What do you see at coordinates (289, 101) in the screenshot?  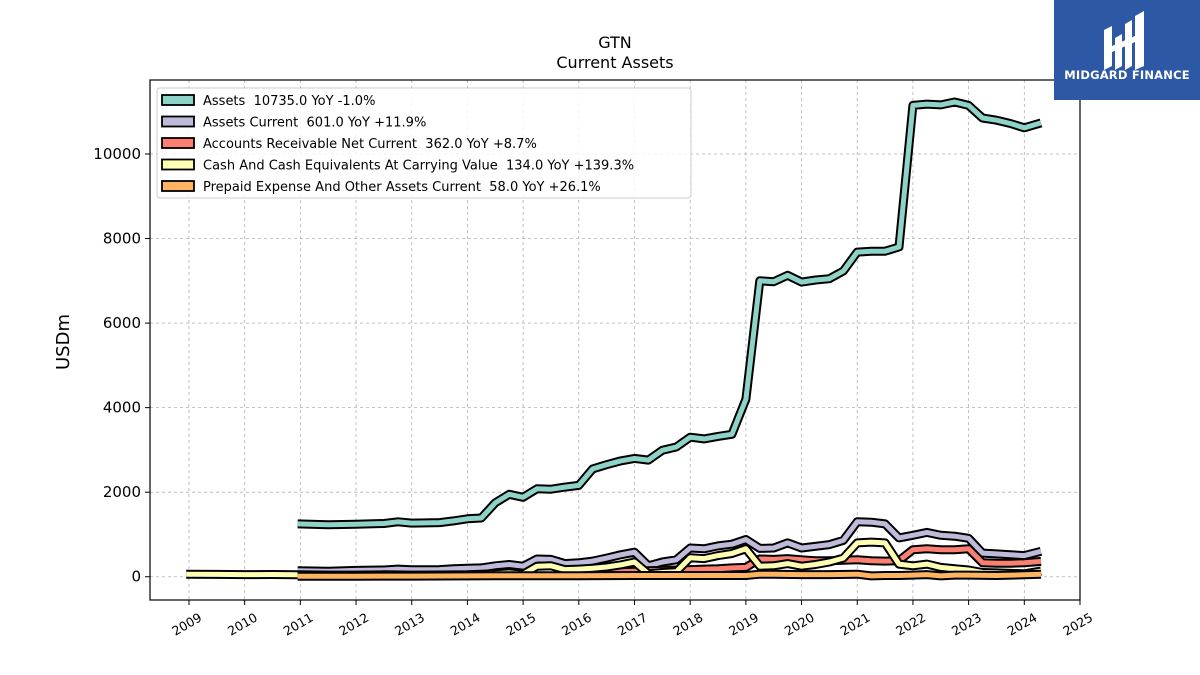 I see `legend-entry: Assets 10735.0 YoY -1.0%` at bounding box center [289, 101].